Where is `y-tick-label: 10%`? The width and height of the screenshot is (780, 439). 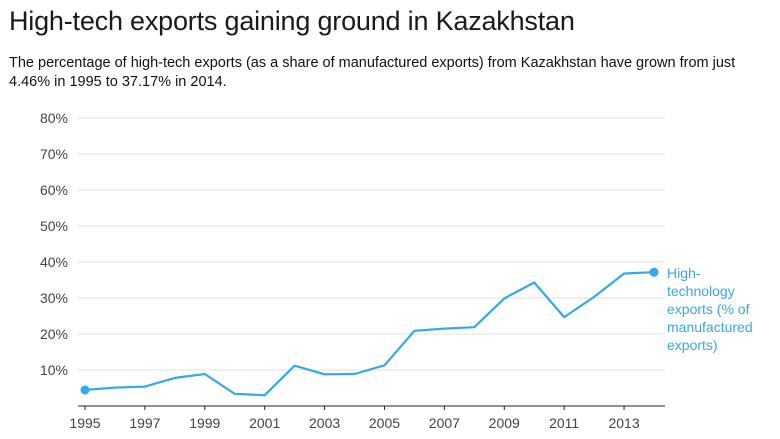
y-tick-label: 10% is located at coordinates (54, 370).